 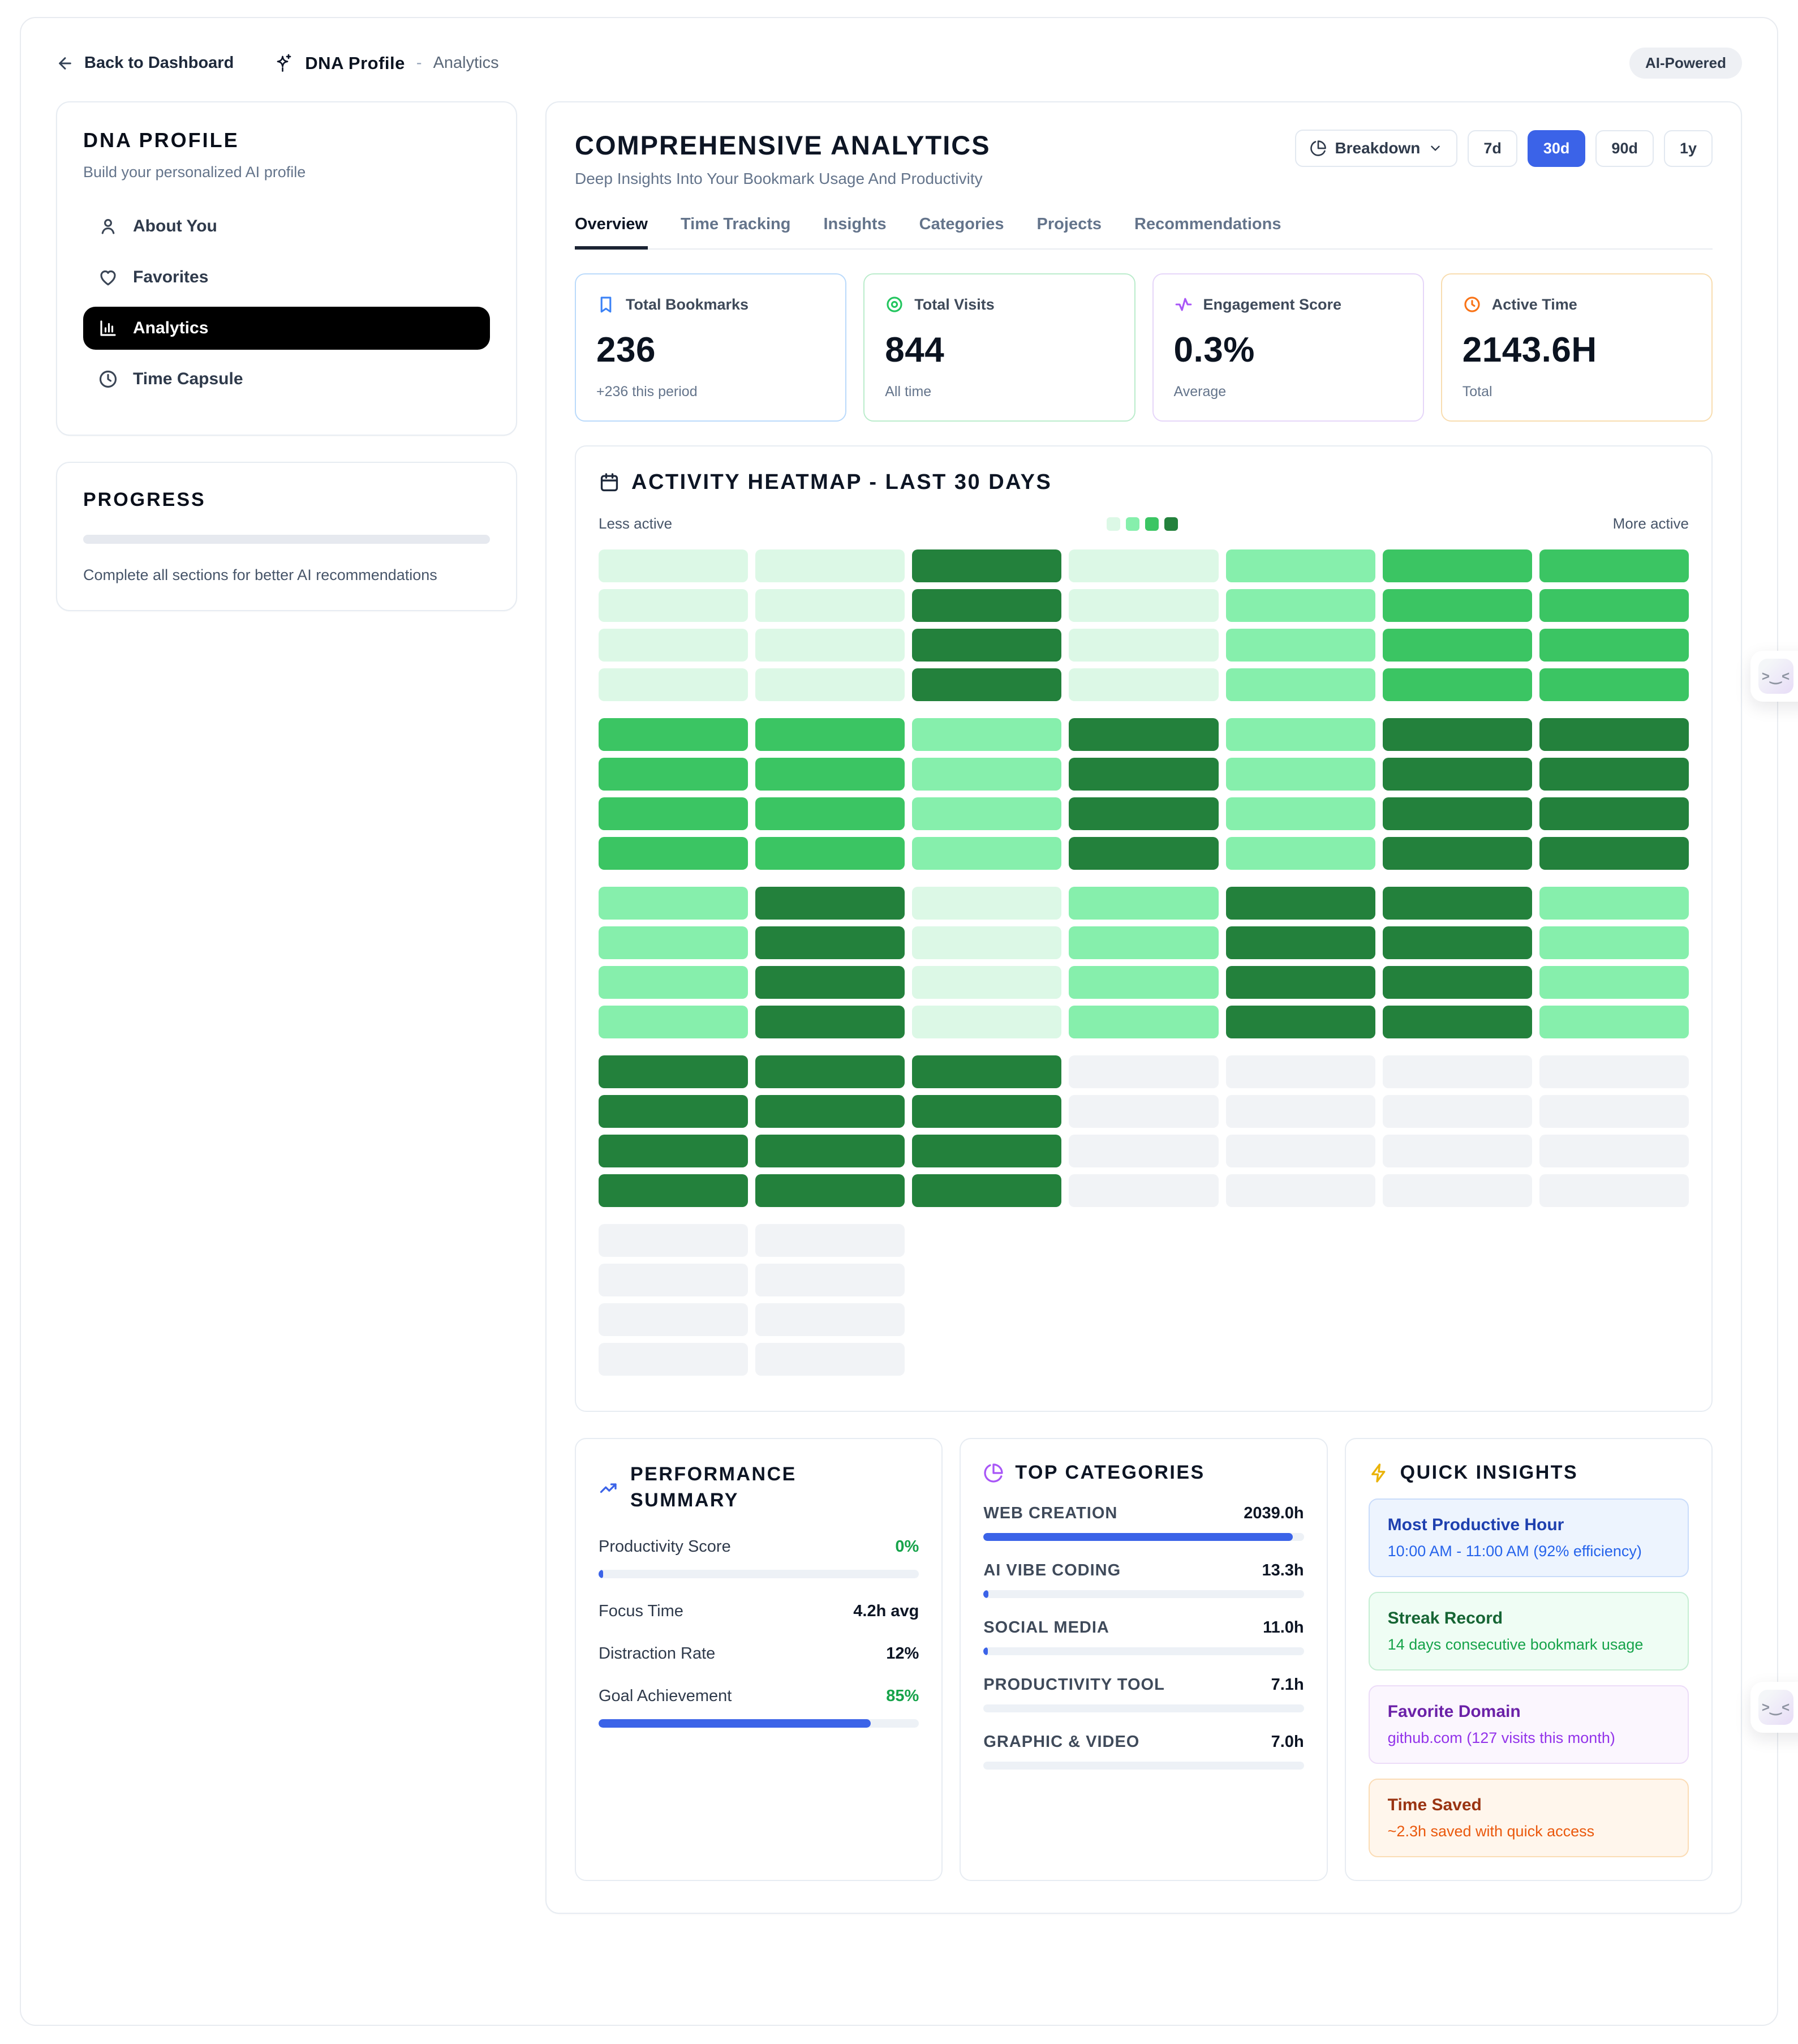 What do you see at coordinates (286, 277) in the screenshot?
I see `sidebar-item-favorites: Favorites` at bounding box center [286, 277].